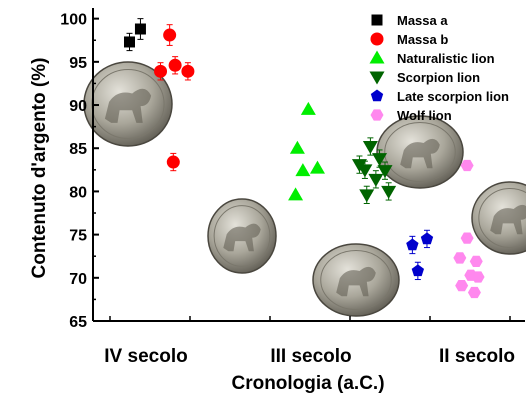 This screenshot has height=398, width=526. I want to click on legend-item: Naturalistic lion, so click(432, 58).